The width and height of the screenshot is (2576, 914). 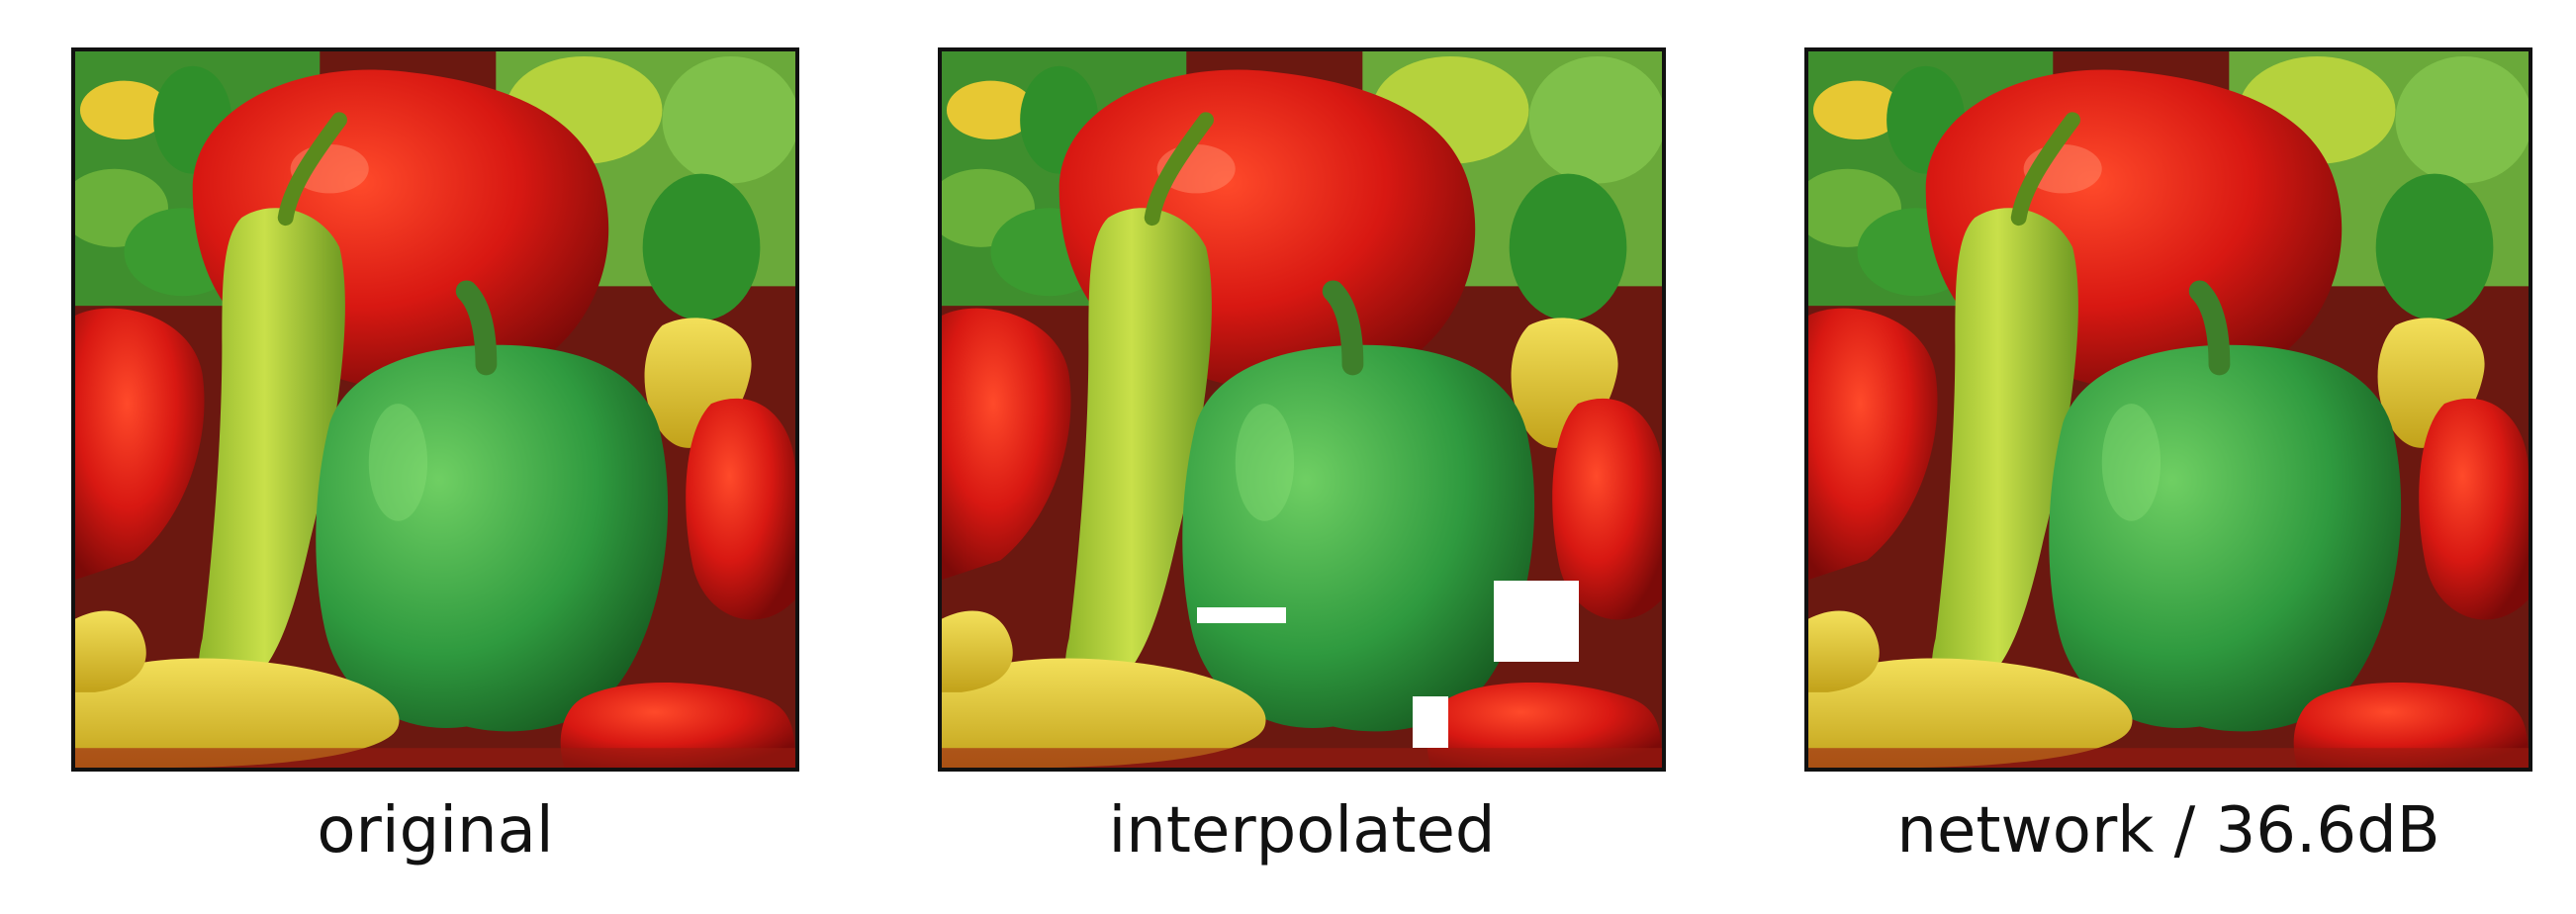 What do you see at coordinates (1536, 621) in the screenshot?
I see `missing-region-square` at bounding box center [1536, 621].